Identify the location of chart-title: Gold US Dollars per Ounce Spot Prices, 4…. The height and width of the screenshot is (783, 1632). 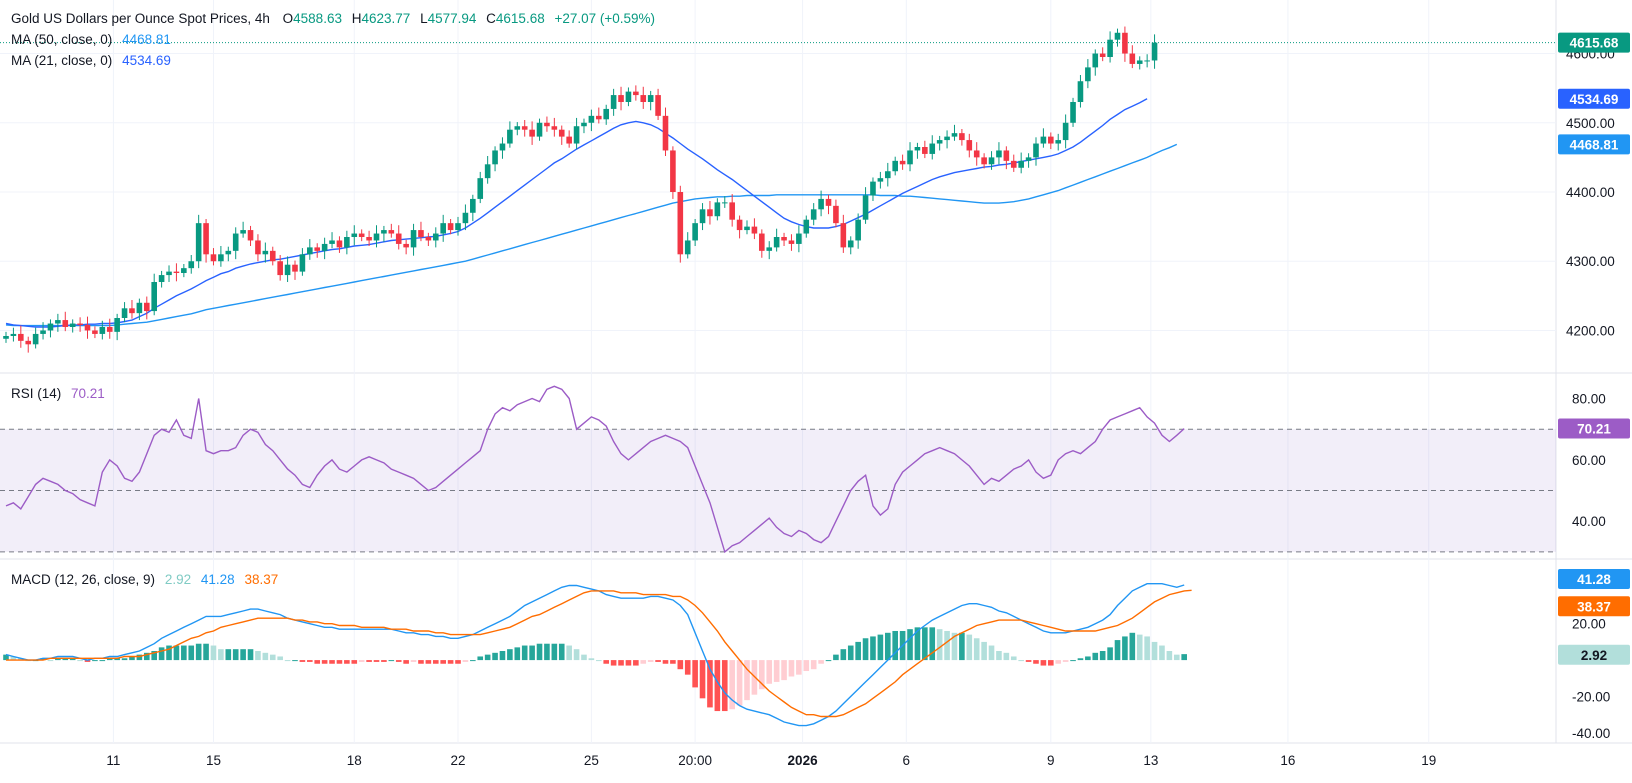
(140, 18).